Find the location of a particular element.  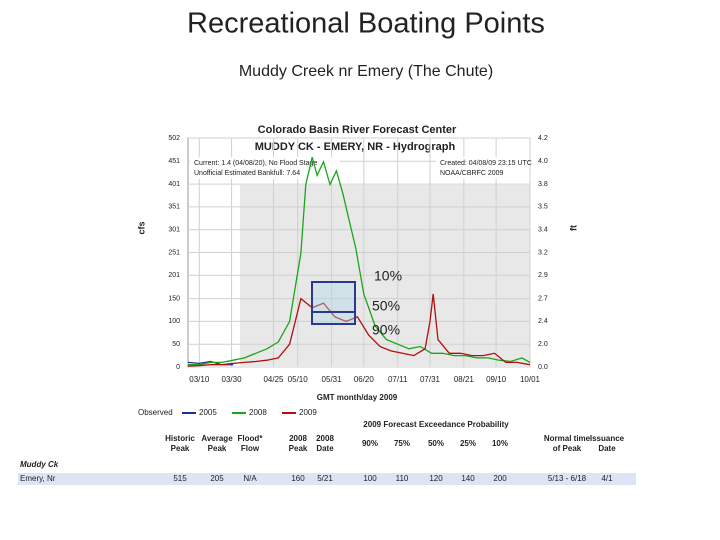

legend: 2005 2008 2009 is located at coordinates (249, 412).